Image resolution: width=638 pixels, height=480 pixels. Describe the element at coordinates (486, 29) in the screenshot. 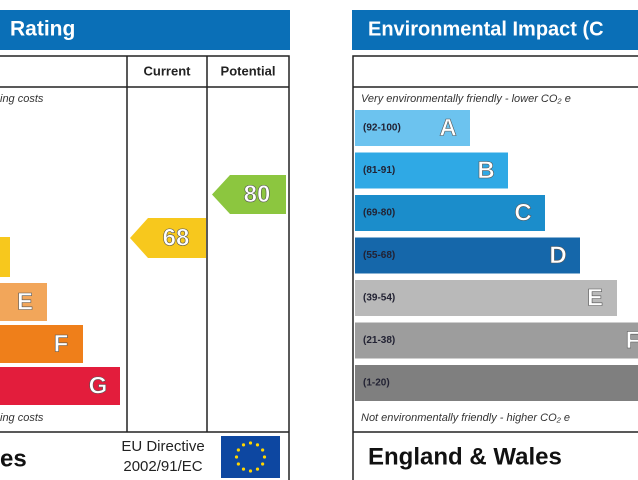

I see `panel-title: Environmental Impact (C` at that location.